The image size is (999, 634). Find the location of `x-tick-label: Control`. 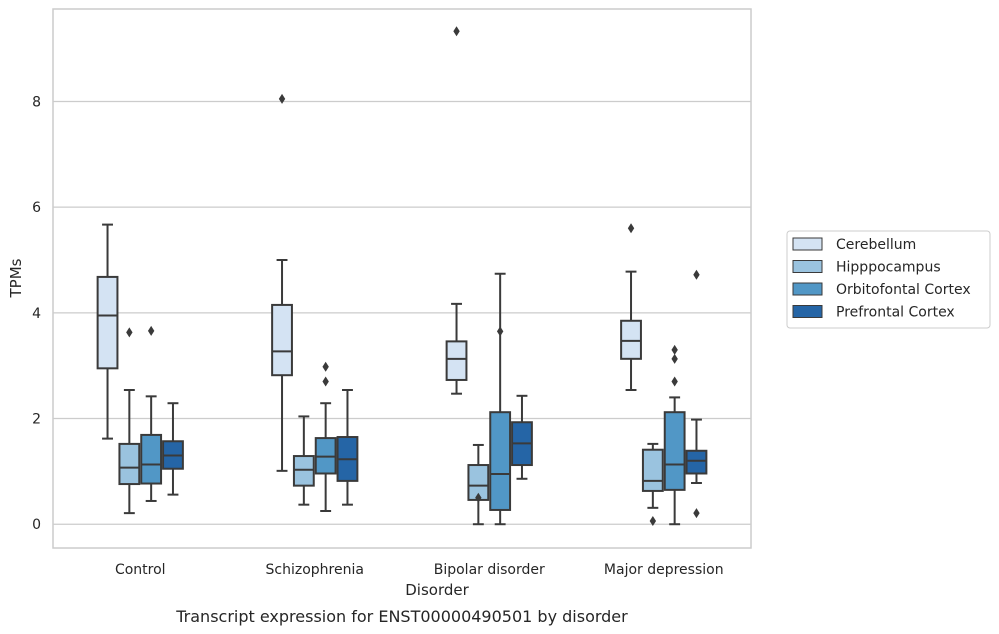

x-tick-label: Control is located at coordinates (140, 570).